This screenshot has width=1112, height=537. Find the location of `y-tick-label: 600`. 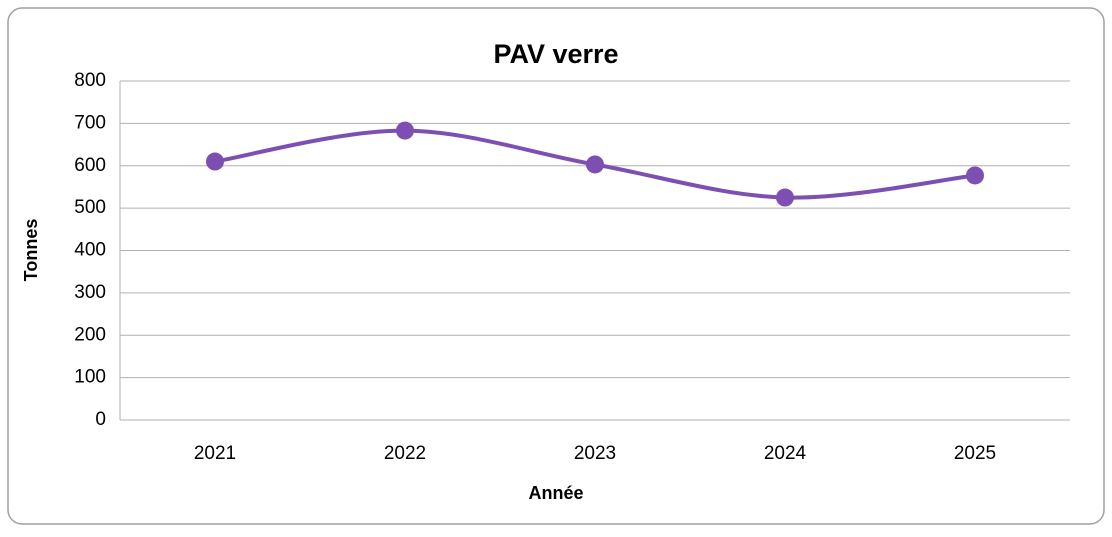

y-tick-label: 600 is located at coordinates (90, 165).